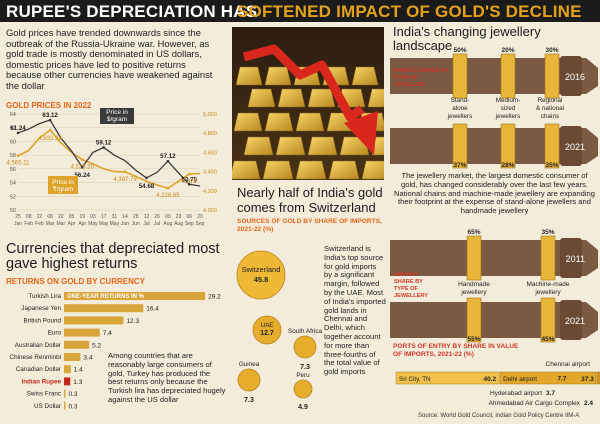 The image size is (600, 424). What do you see at coordinates (63, 185) in the screenshot?
I see `callout-inr: Price in ₹/gram` at bounding box center [63, 185].